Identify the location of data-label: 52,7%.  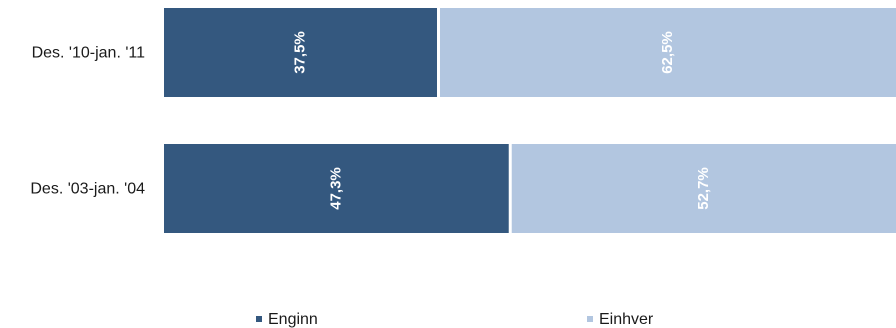
(703, 188).